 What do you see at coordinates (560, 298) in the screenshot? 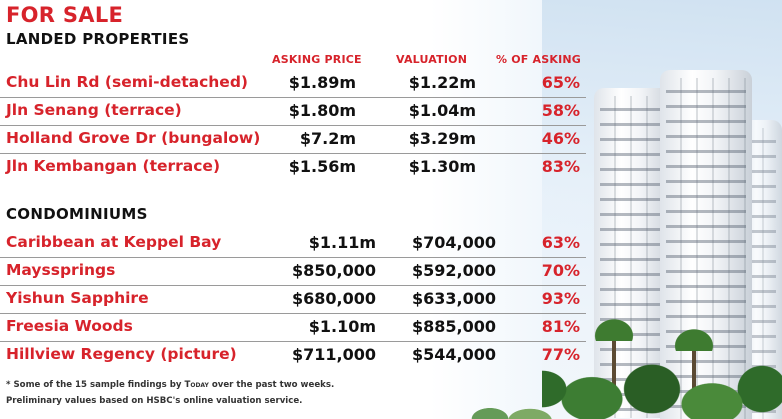
I see `percent-of-asking: 93%` at bounding box center [560, 298].